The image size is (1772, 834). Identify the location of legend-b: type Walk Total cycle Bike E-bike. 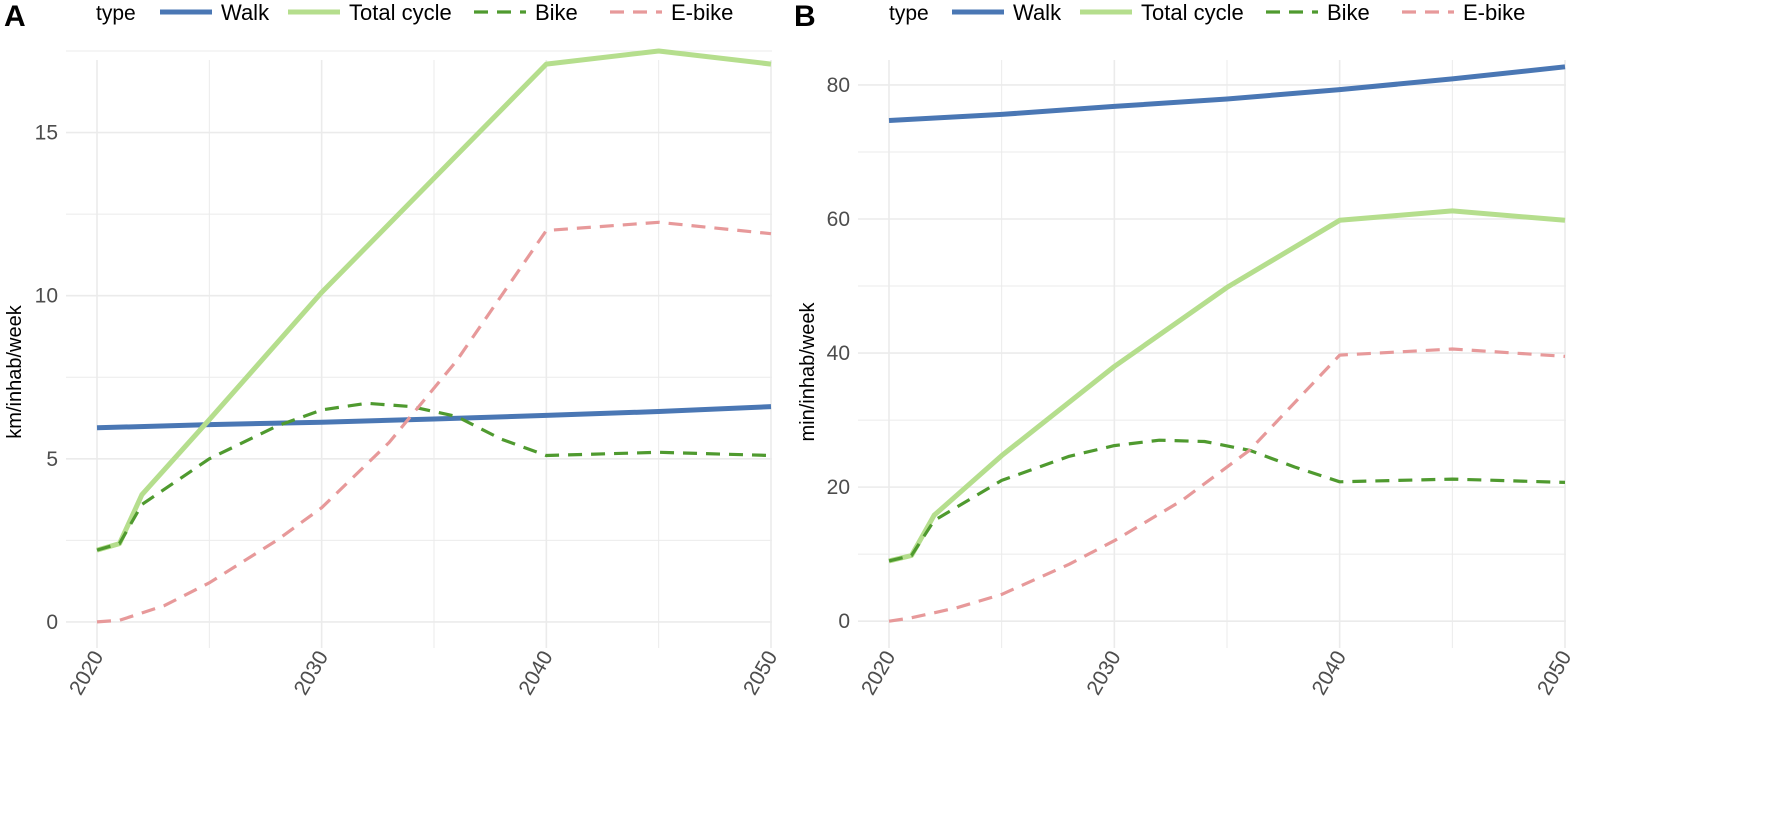
(1207, 12).